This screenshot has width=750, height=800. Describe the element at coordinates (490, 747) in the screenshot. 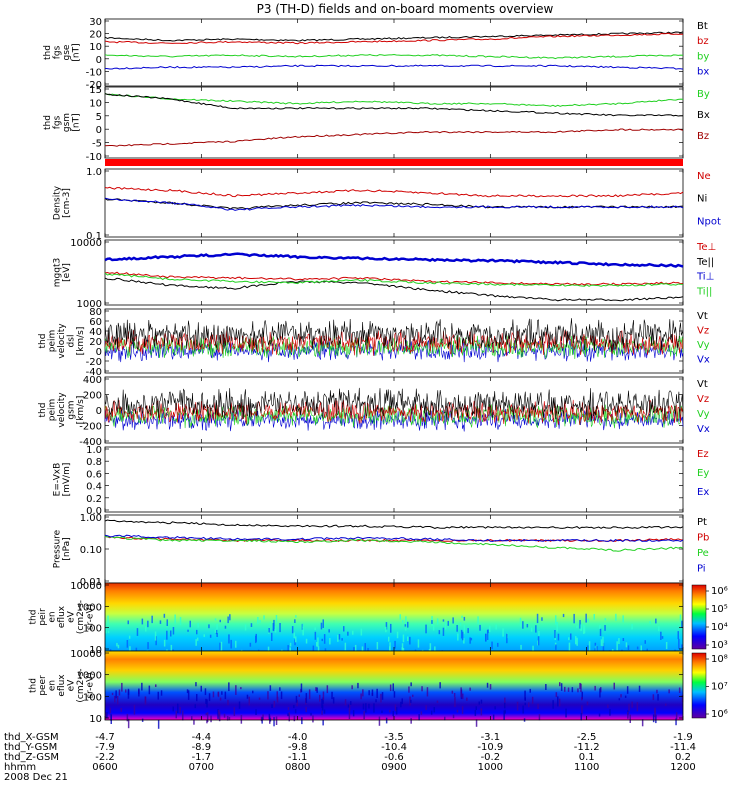

I see `ephemeris-value: -10.9` at that location.